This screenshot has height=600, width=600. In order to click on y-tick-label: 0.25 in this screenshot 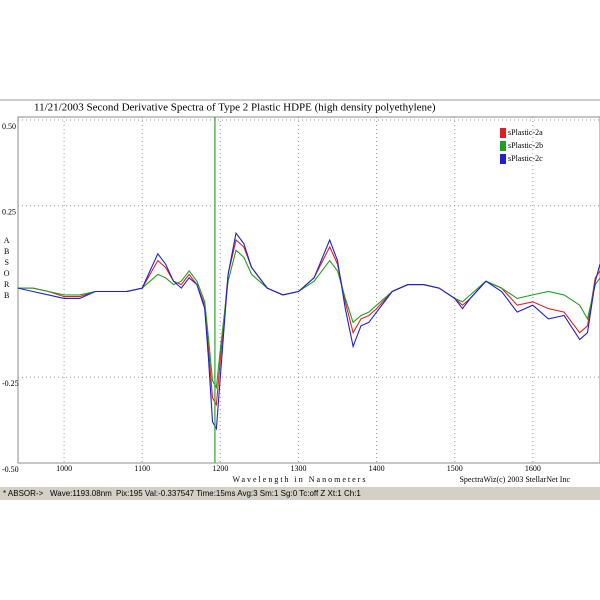, I will do `click(9, 212)`.